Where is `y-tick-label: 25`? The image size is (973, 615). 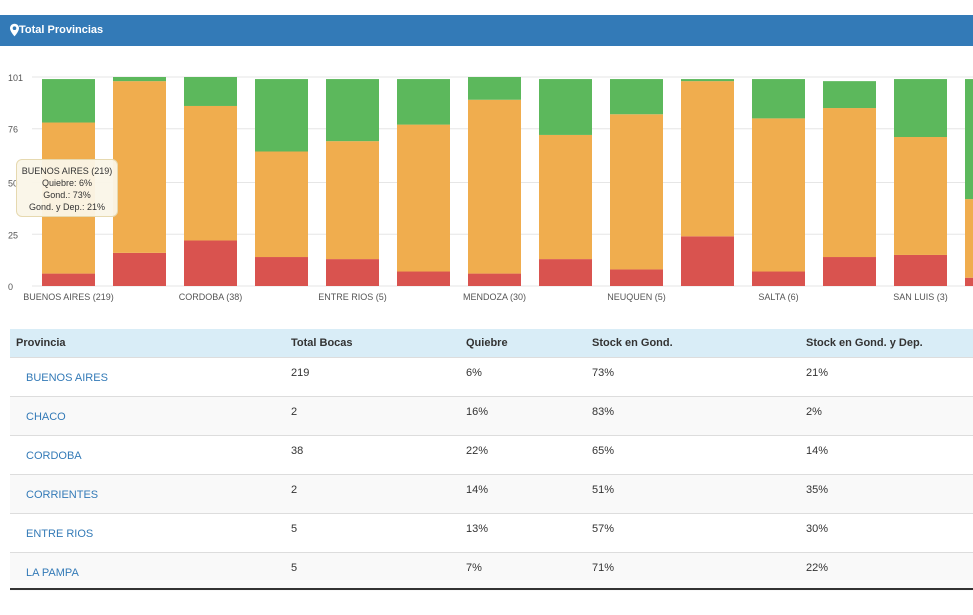 y-tick-label: 25 is located at coordinates (13, 235).